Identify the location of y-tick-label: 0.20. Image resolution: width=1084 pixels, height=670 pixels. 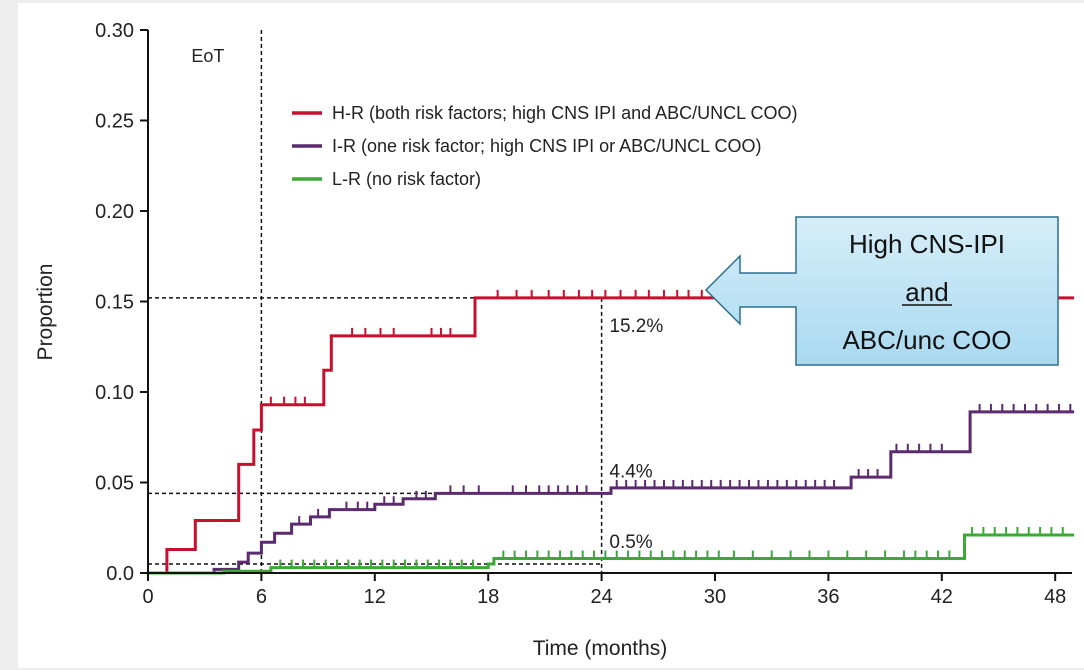
(114, 212).